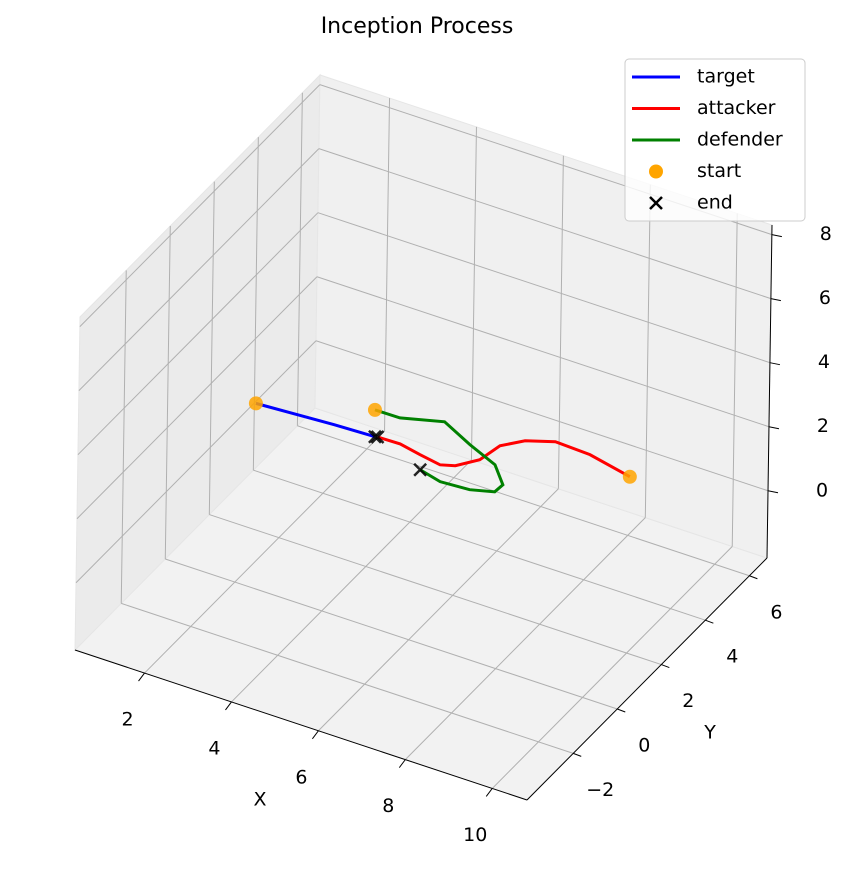 The image size is (845, 870). I want to click on y-tick-label: 0, so click(644, 745).